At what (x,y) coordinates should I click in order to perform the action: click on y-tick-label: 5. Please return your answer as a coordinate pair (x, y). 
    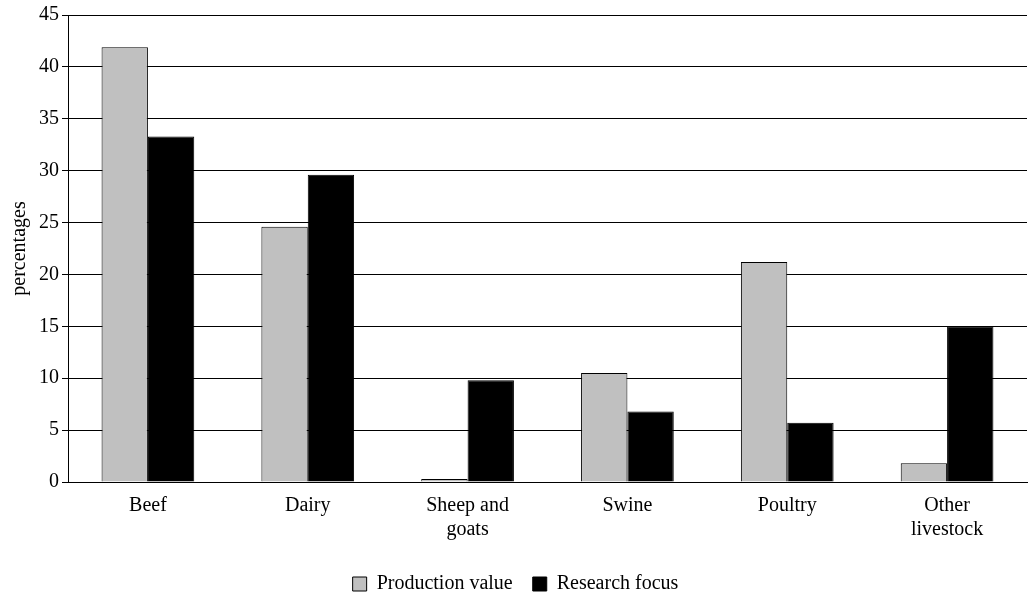
    Looking at the image, I should click on (54, 428).